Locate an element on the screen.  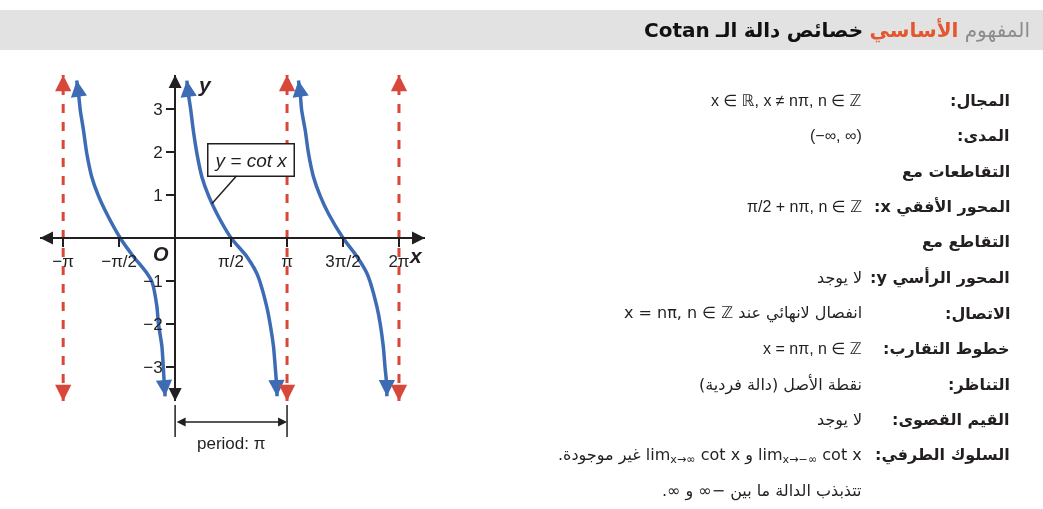
text: التقاطع مع المحور الرأسي y: is located at coordinates (940, 260).